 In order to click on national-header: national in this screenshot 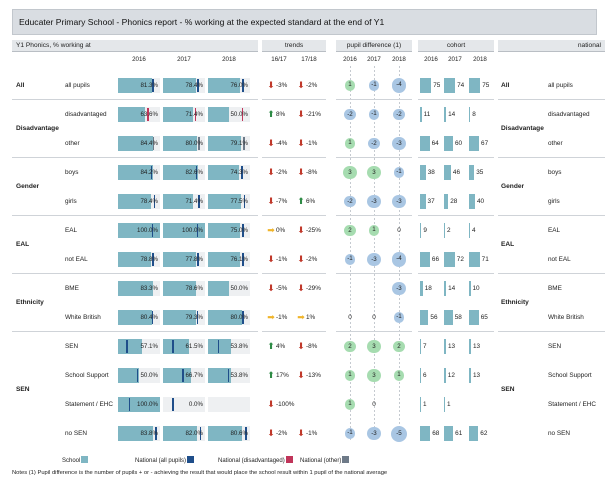, I will do `click(551, 46)`.